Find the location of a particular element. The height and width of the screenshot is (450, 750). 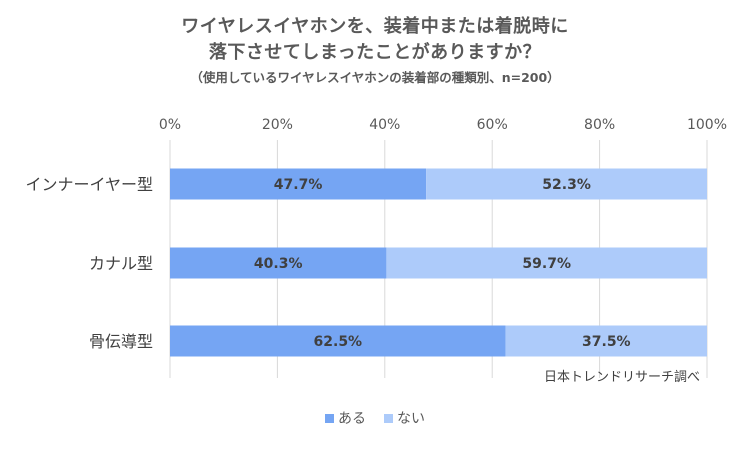

legend-swatch-nai is located at coordinates (388, 418).